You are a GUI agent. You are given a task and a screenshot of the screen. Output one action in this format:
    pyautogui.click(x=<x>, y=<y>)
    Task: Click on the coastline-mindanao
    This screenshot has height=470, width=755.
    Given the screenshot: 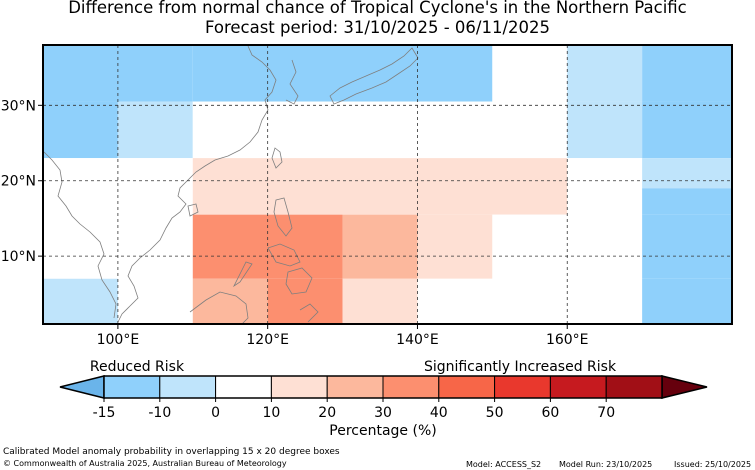 What is the action you would take?
    pyautogui.click(x=299, y=281)
    